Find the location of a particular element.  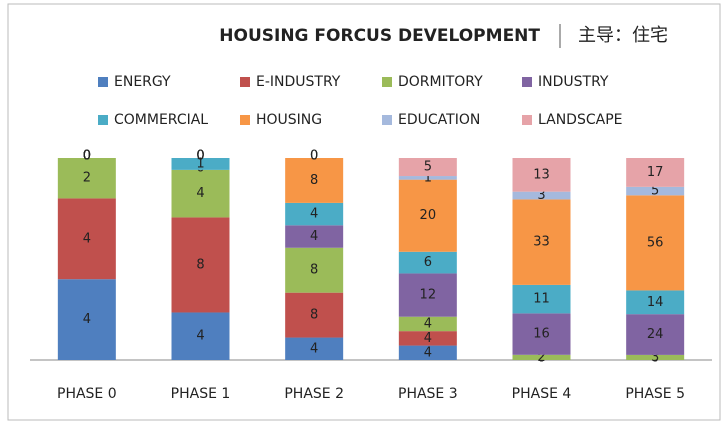

data-label: 33 is located at coordinates (541, 242).